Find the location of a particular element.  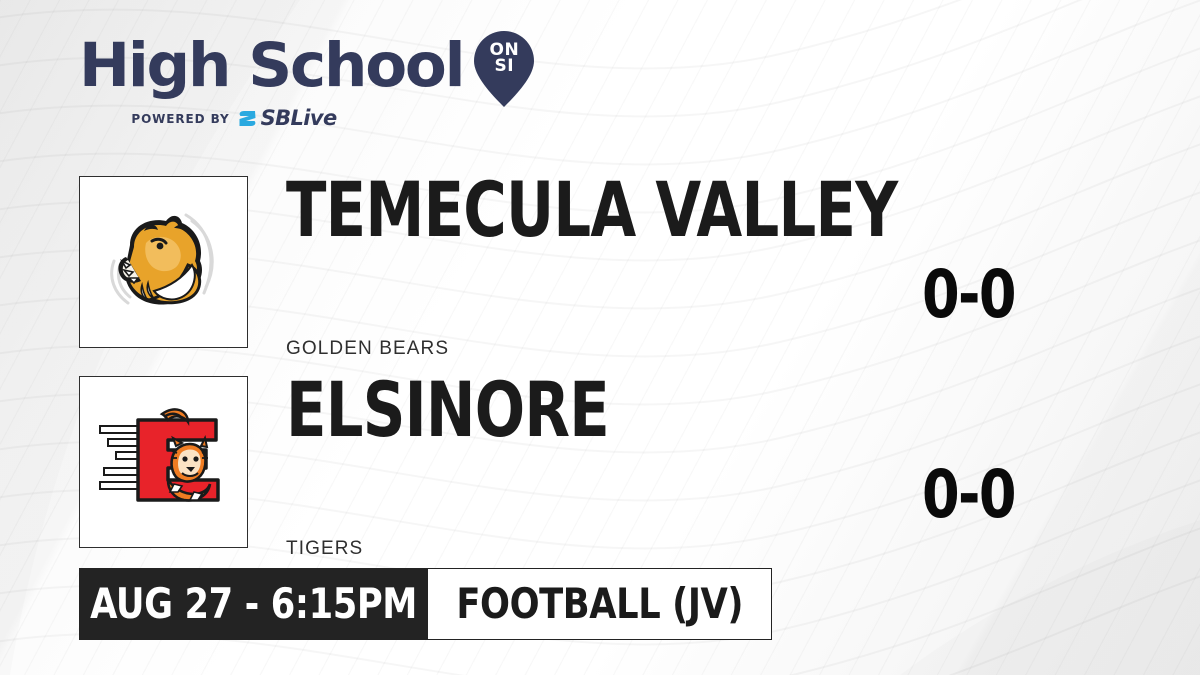

game-sport-text: FOOTBALL (JV) is located at coordinates (599, 603).